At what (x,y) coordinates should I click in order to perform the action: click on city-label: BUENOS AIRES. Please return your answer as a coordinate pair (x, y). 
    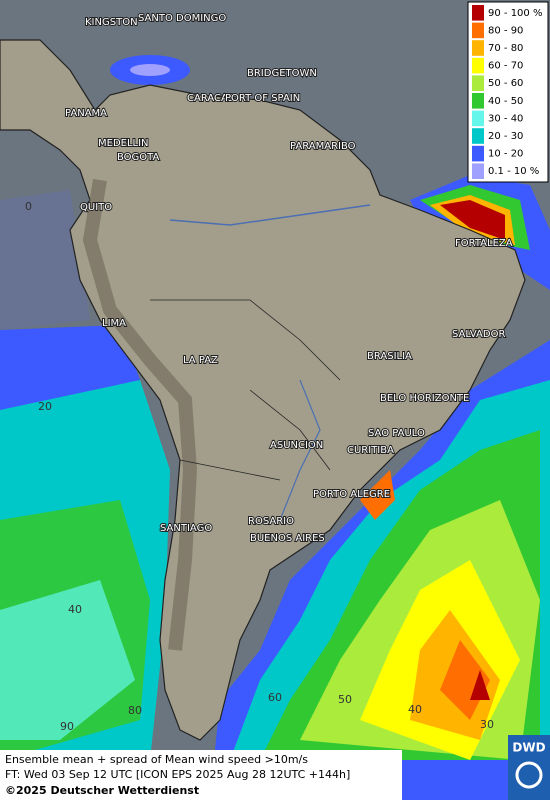
    Looking at the image, I should click on (287, 538).